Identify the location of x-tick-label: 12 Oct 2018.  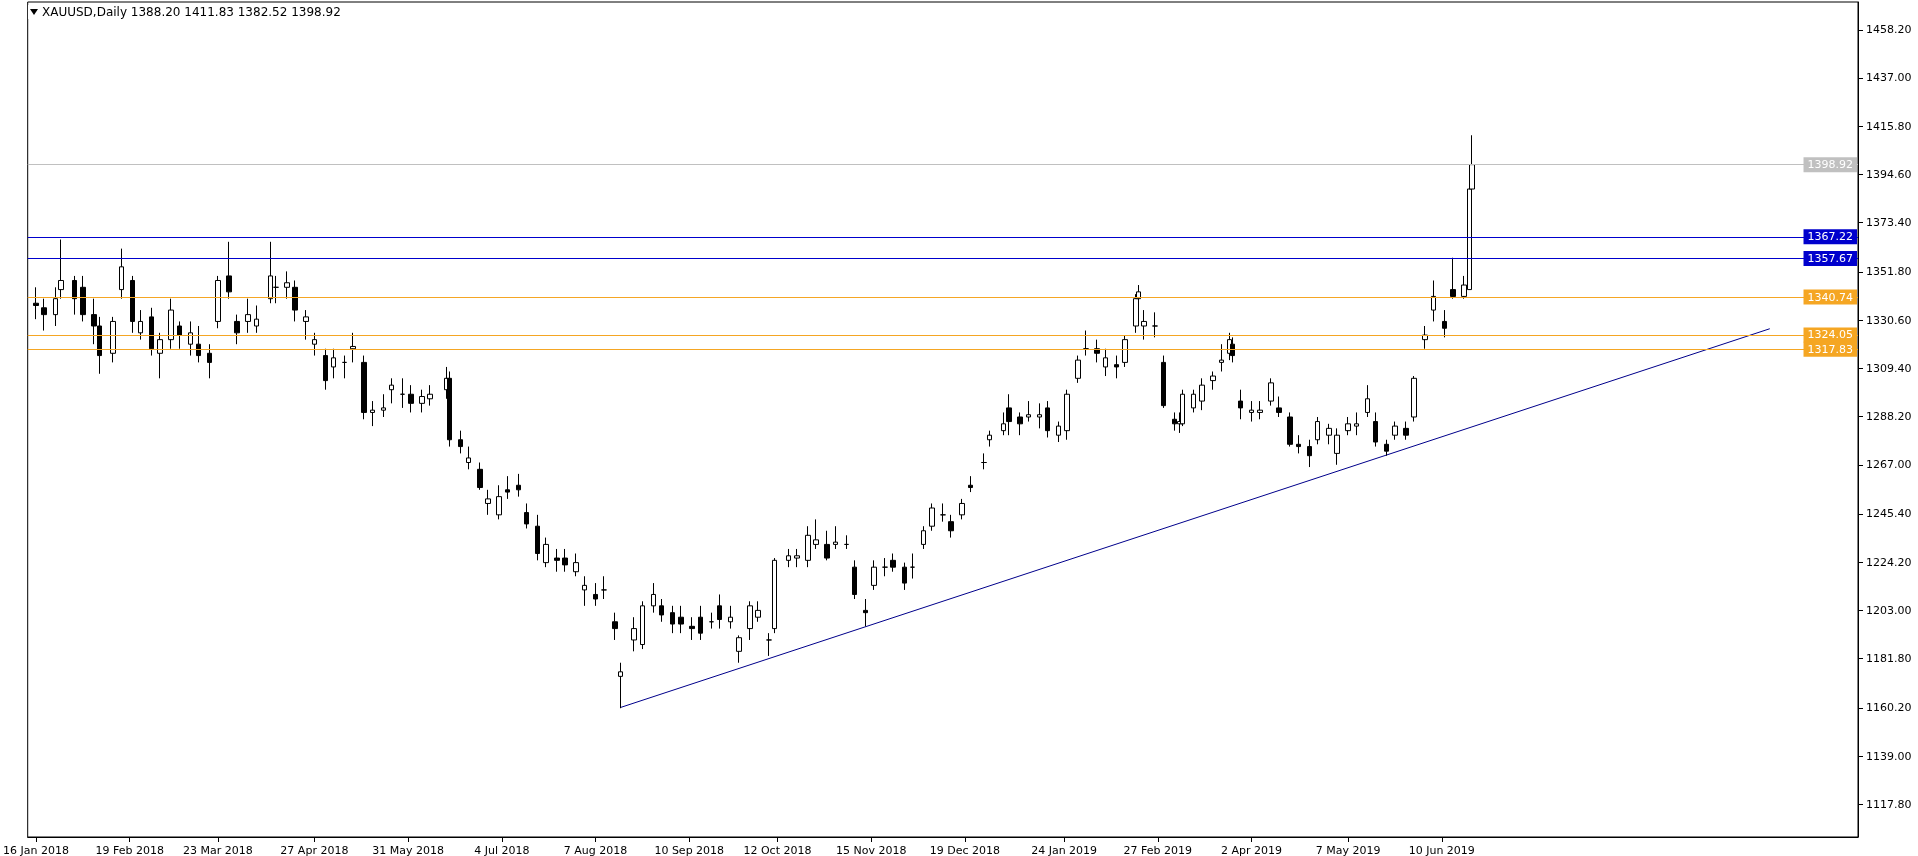
(777, 850).